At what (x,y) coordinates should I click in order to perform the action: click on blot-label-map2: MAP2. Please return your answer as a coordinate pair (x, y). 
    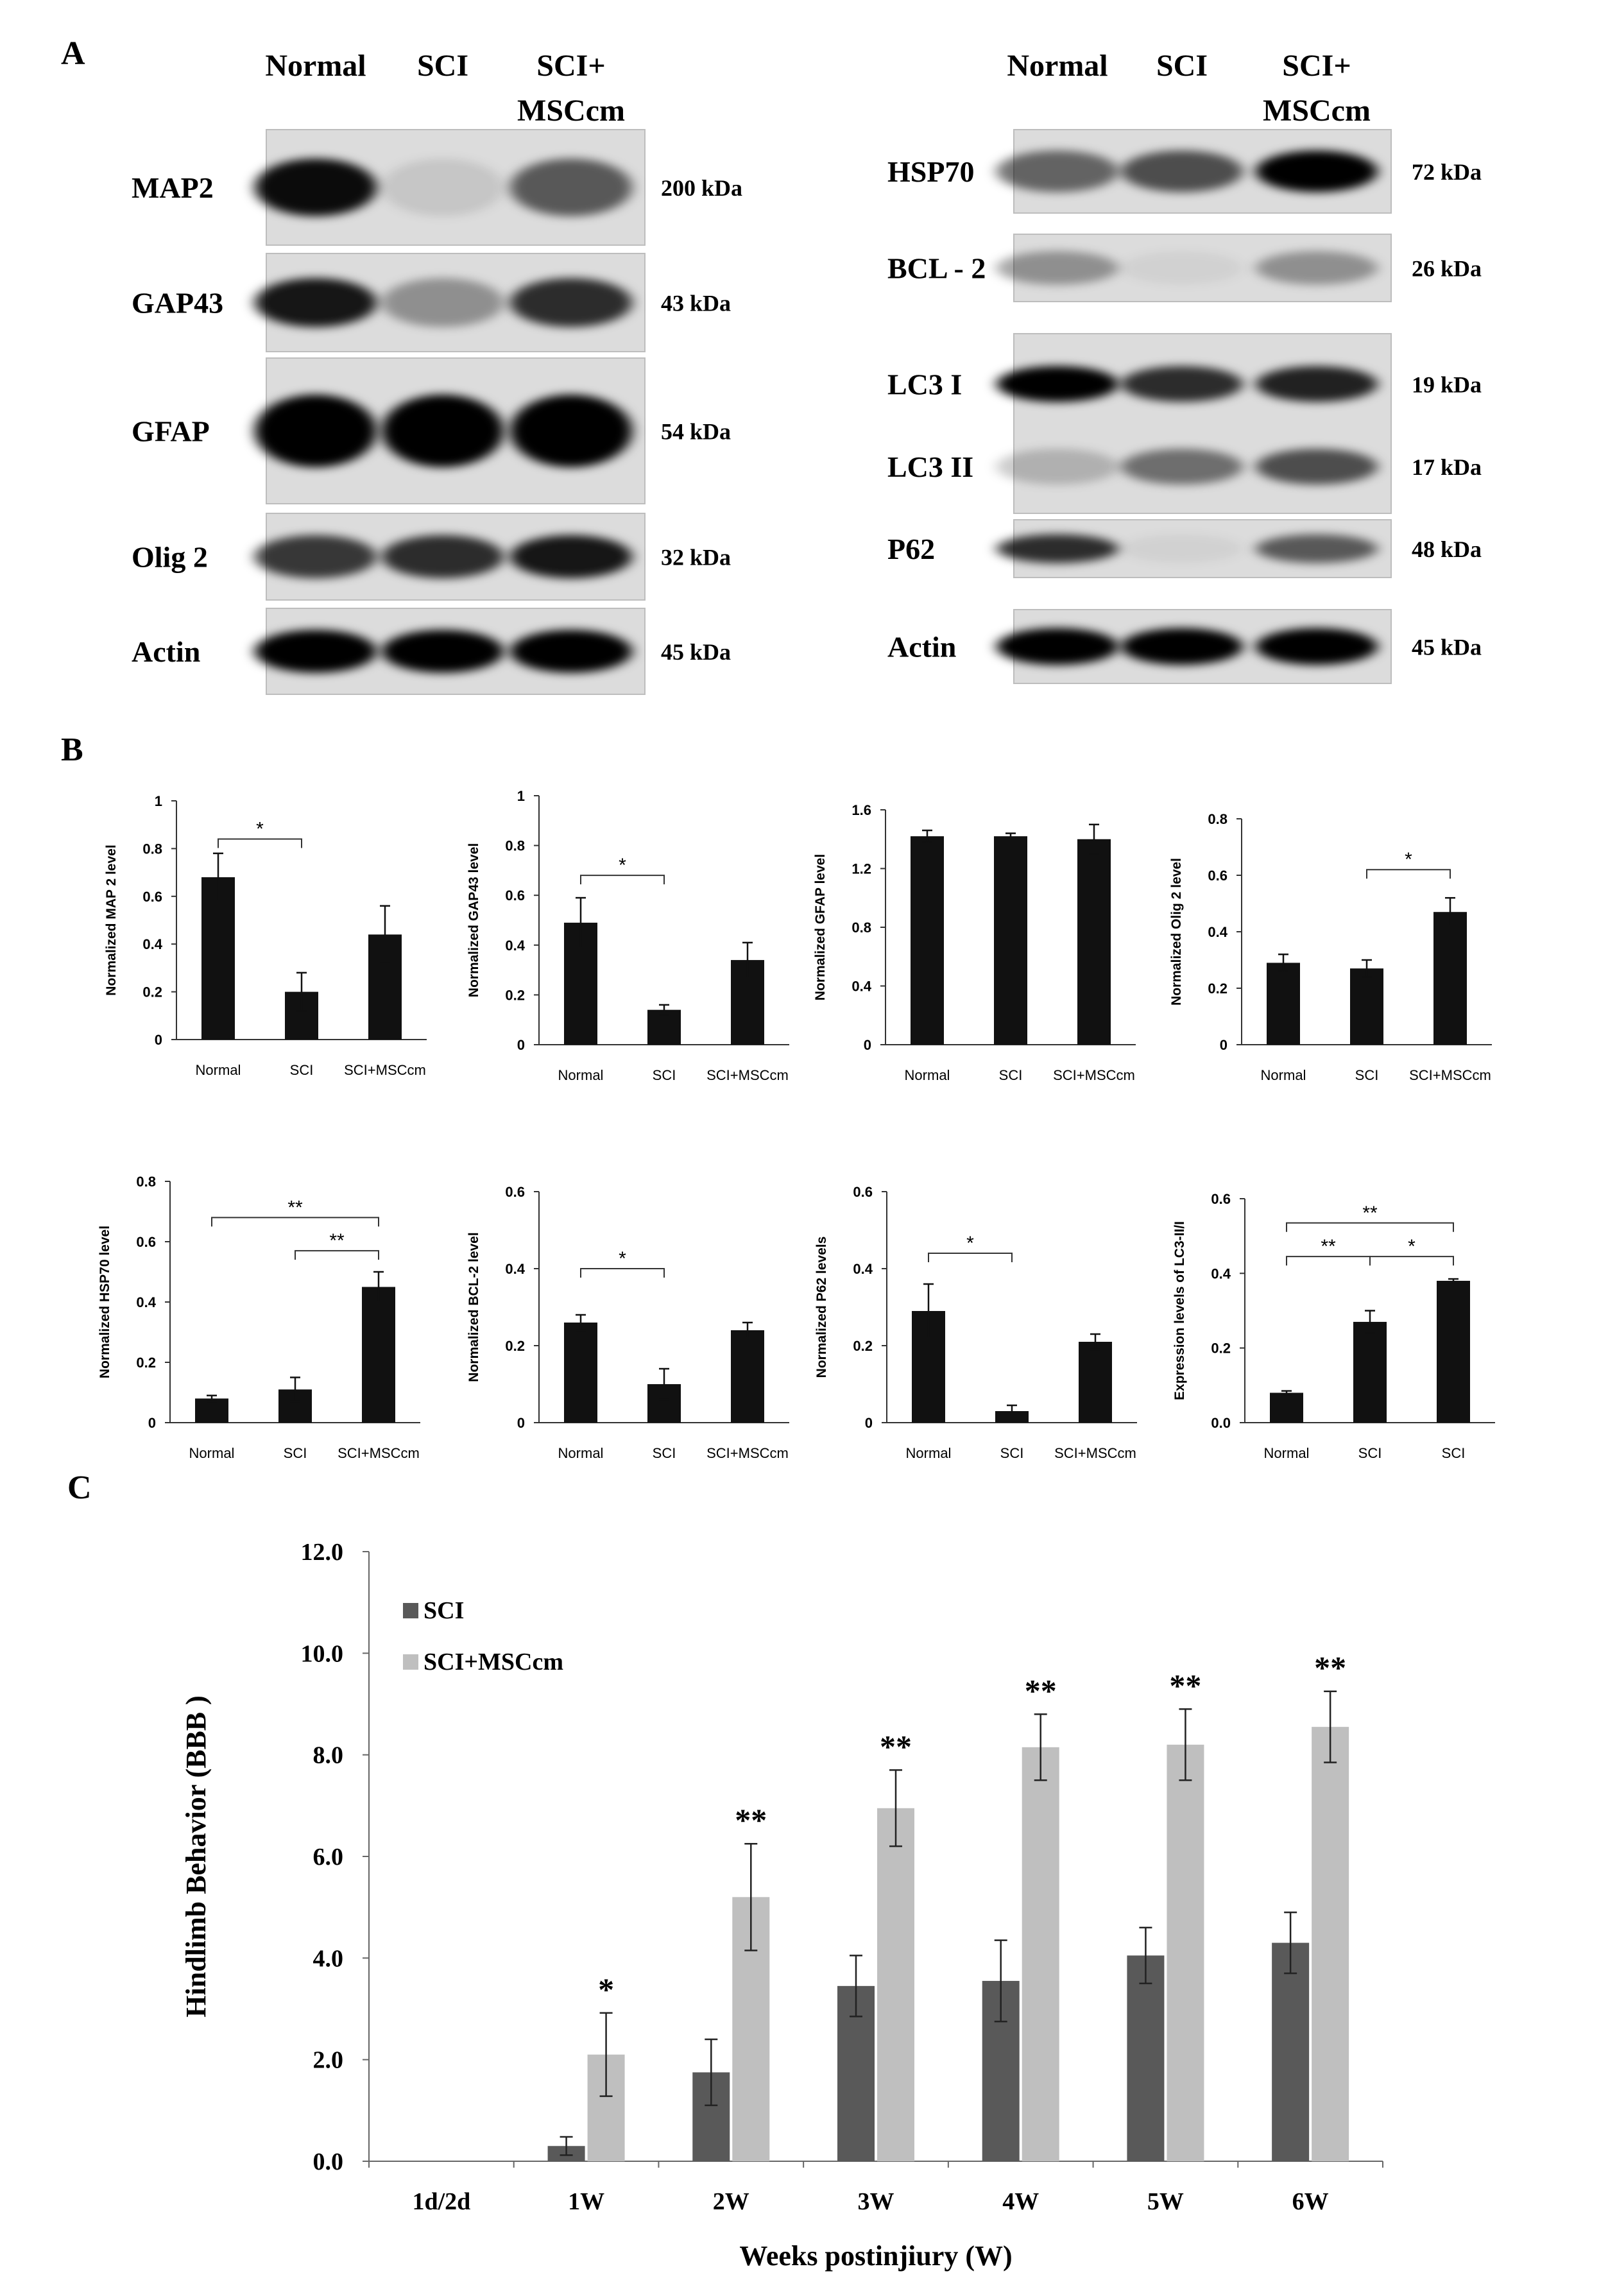
    Looking at the image, I should click on (173, 187).